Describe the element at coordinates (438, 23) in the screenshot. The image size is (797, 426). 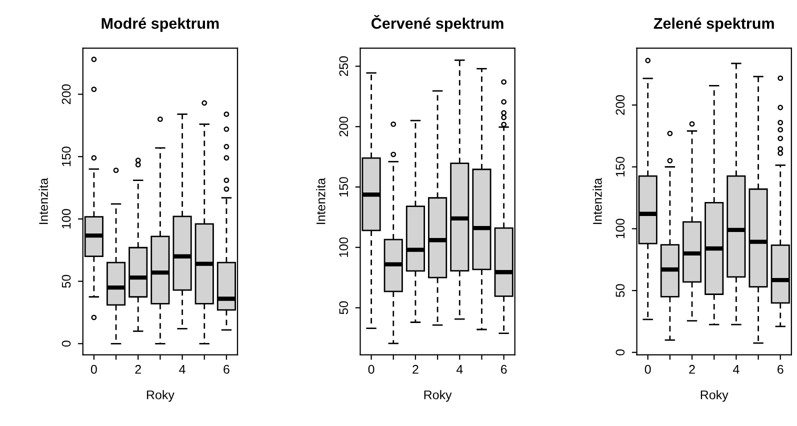
I see `chart-title: Červené spektrum` at that location.